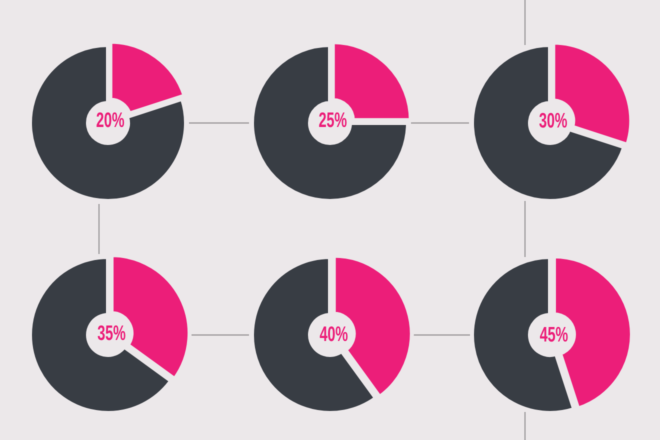  I want to click on data-label: 25%, so click(339, 120).